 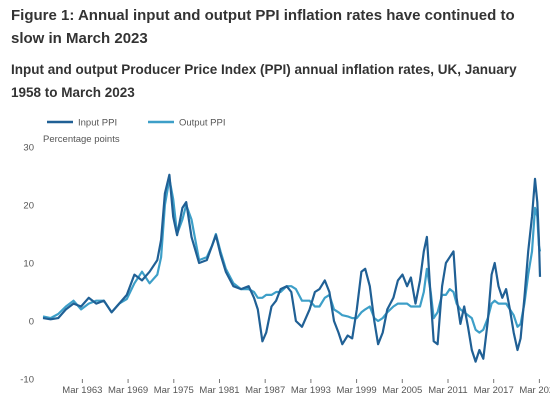 I want to click on x-tick-label: Mar 1969, so click(x=128, y=390).